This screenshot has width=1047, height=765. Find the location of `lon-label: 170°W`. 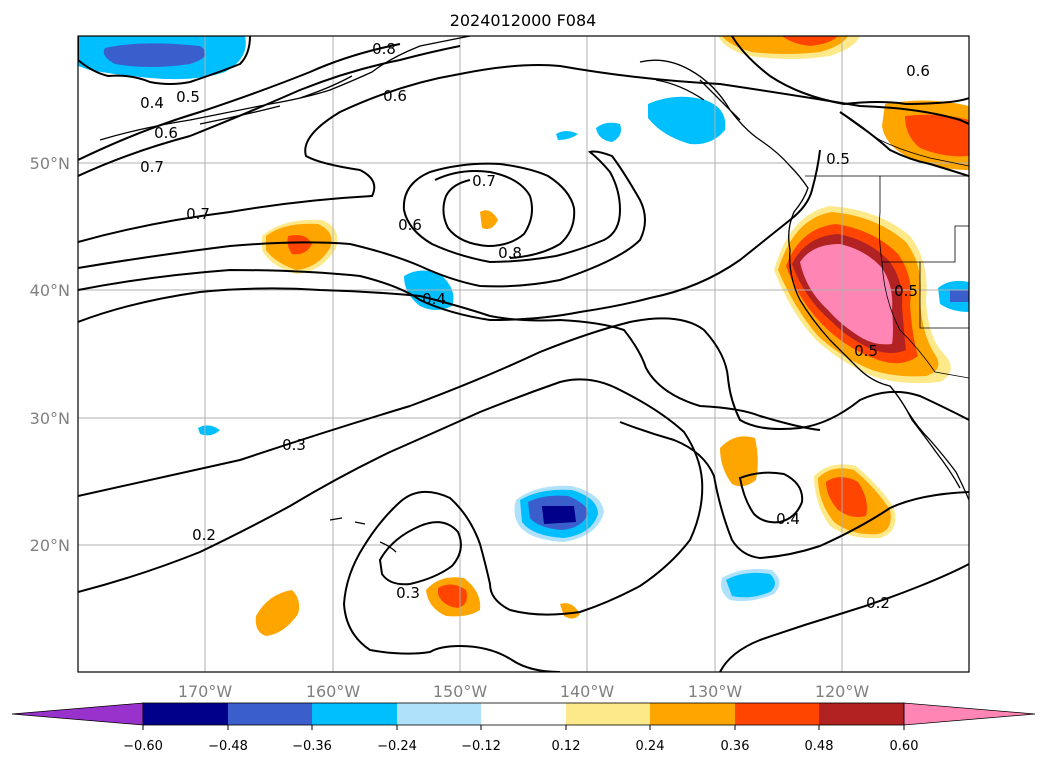

lon-label: 170°W is located at coordinates (205, 691).